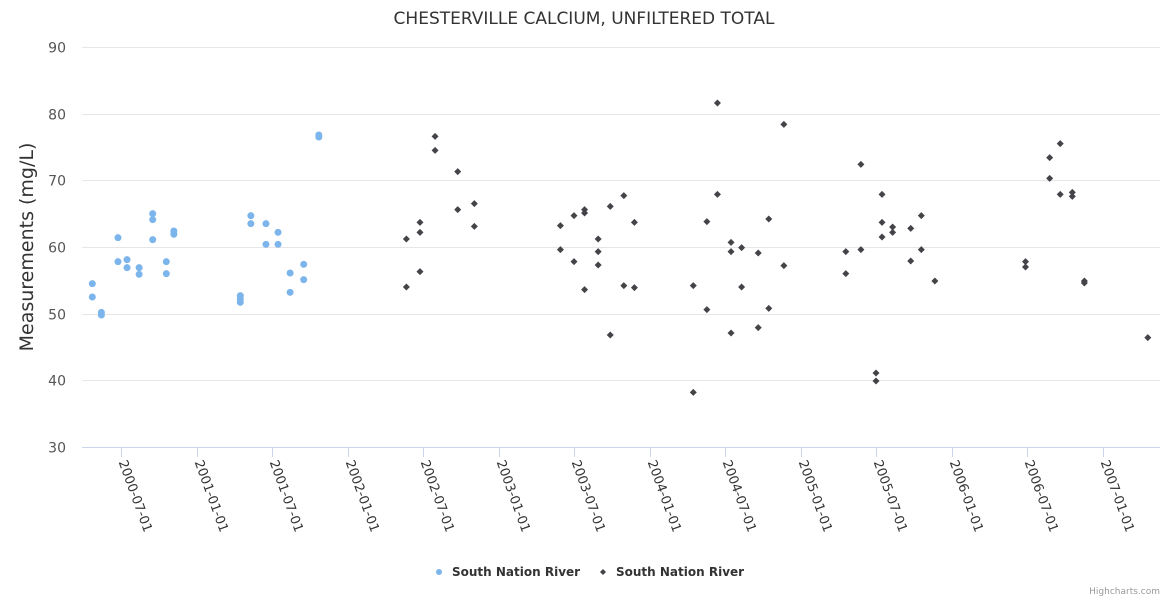  What do you see at coordinates (680, 572) in the screenshot?
I see `legend-label-series-2: South Nation River` at bounding box center [680, 572].